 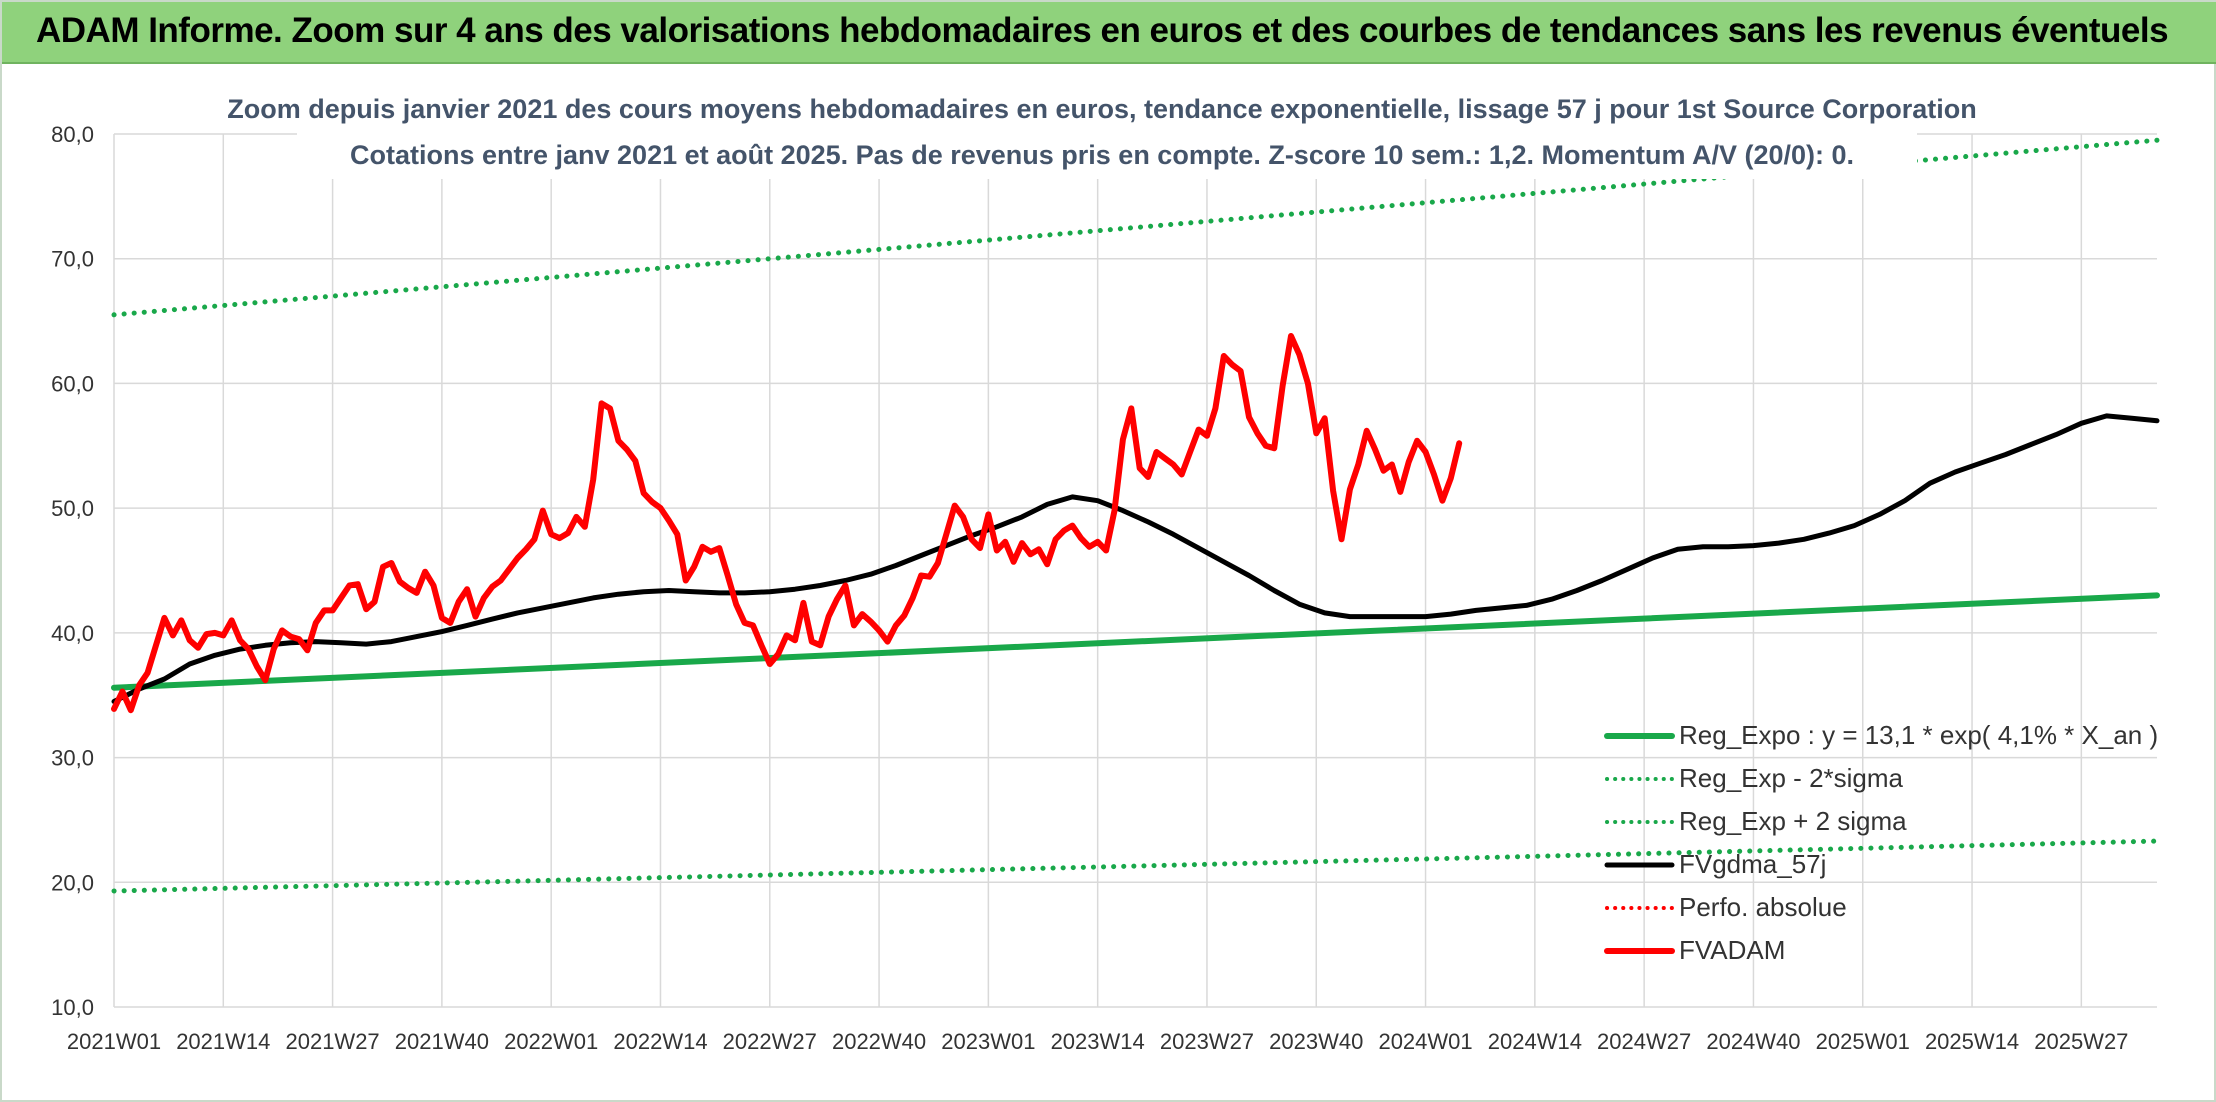 What do you see at coordinates (332, 1041) in the screenshot?
I see `x-tick-label: 2021W27` at bounding box center [332, 1041].